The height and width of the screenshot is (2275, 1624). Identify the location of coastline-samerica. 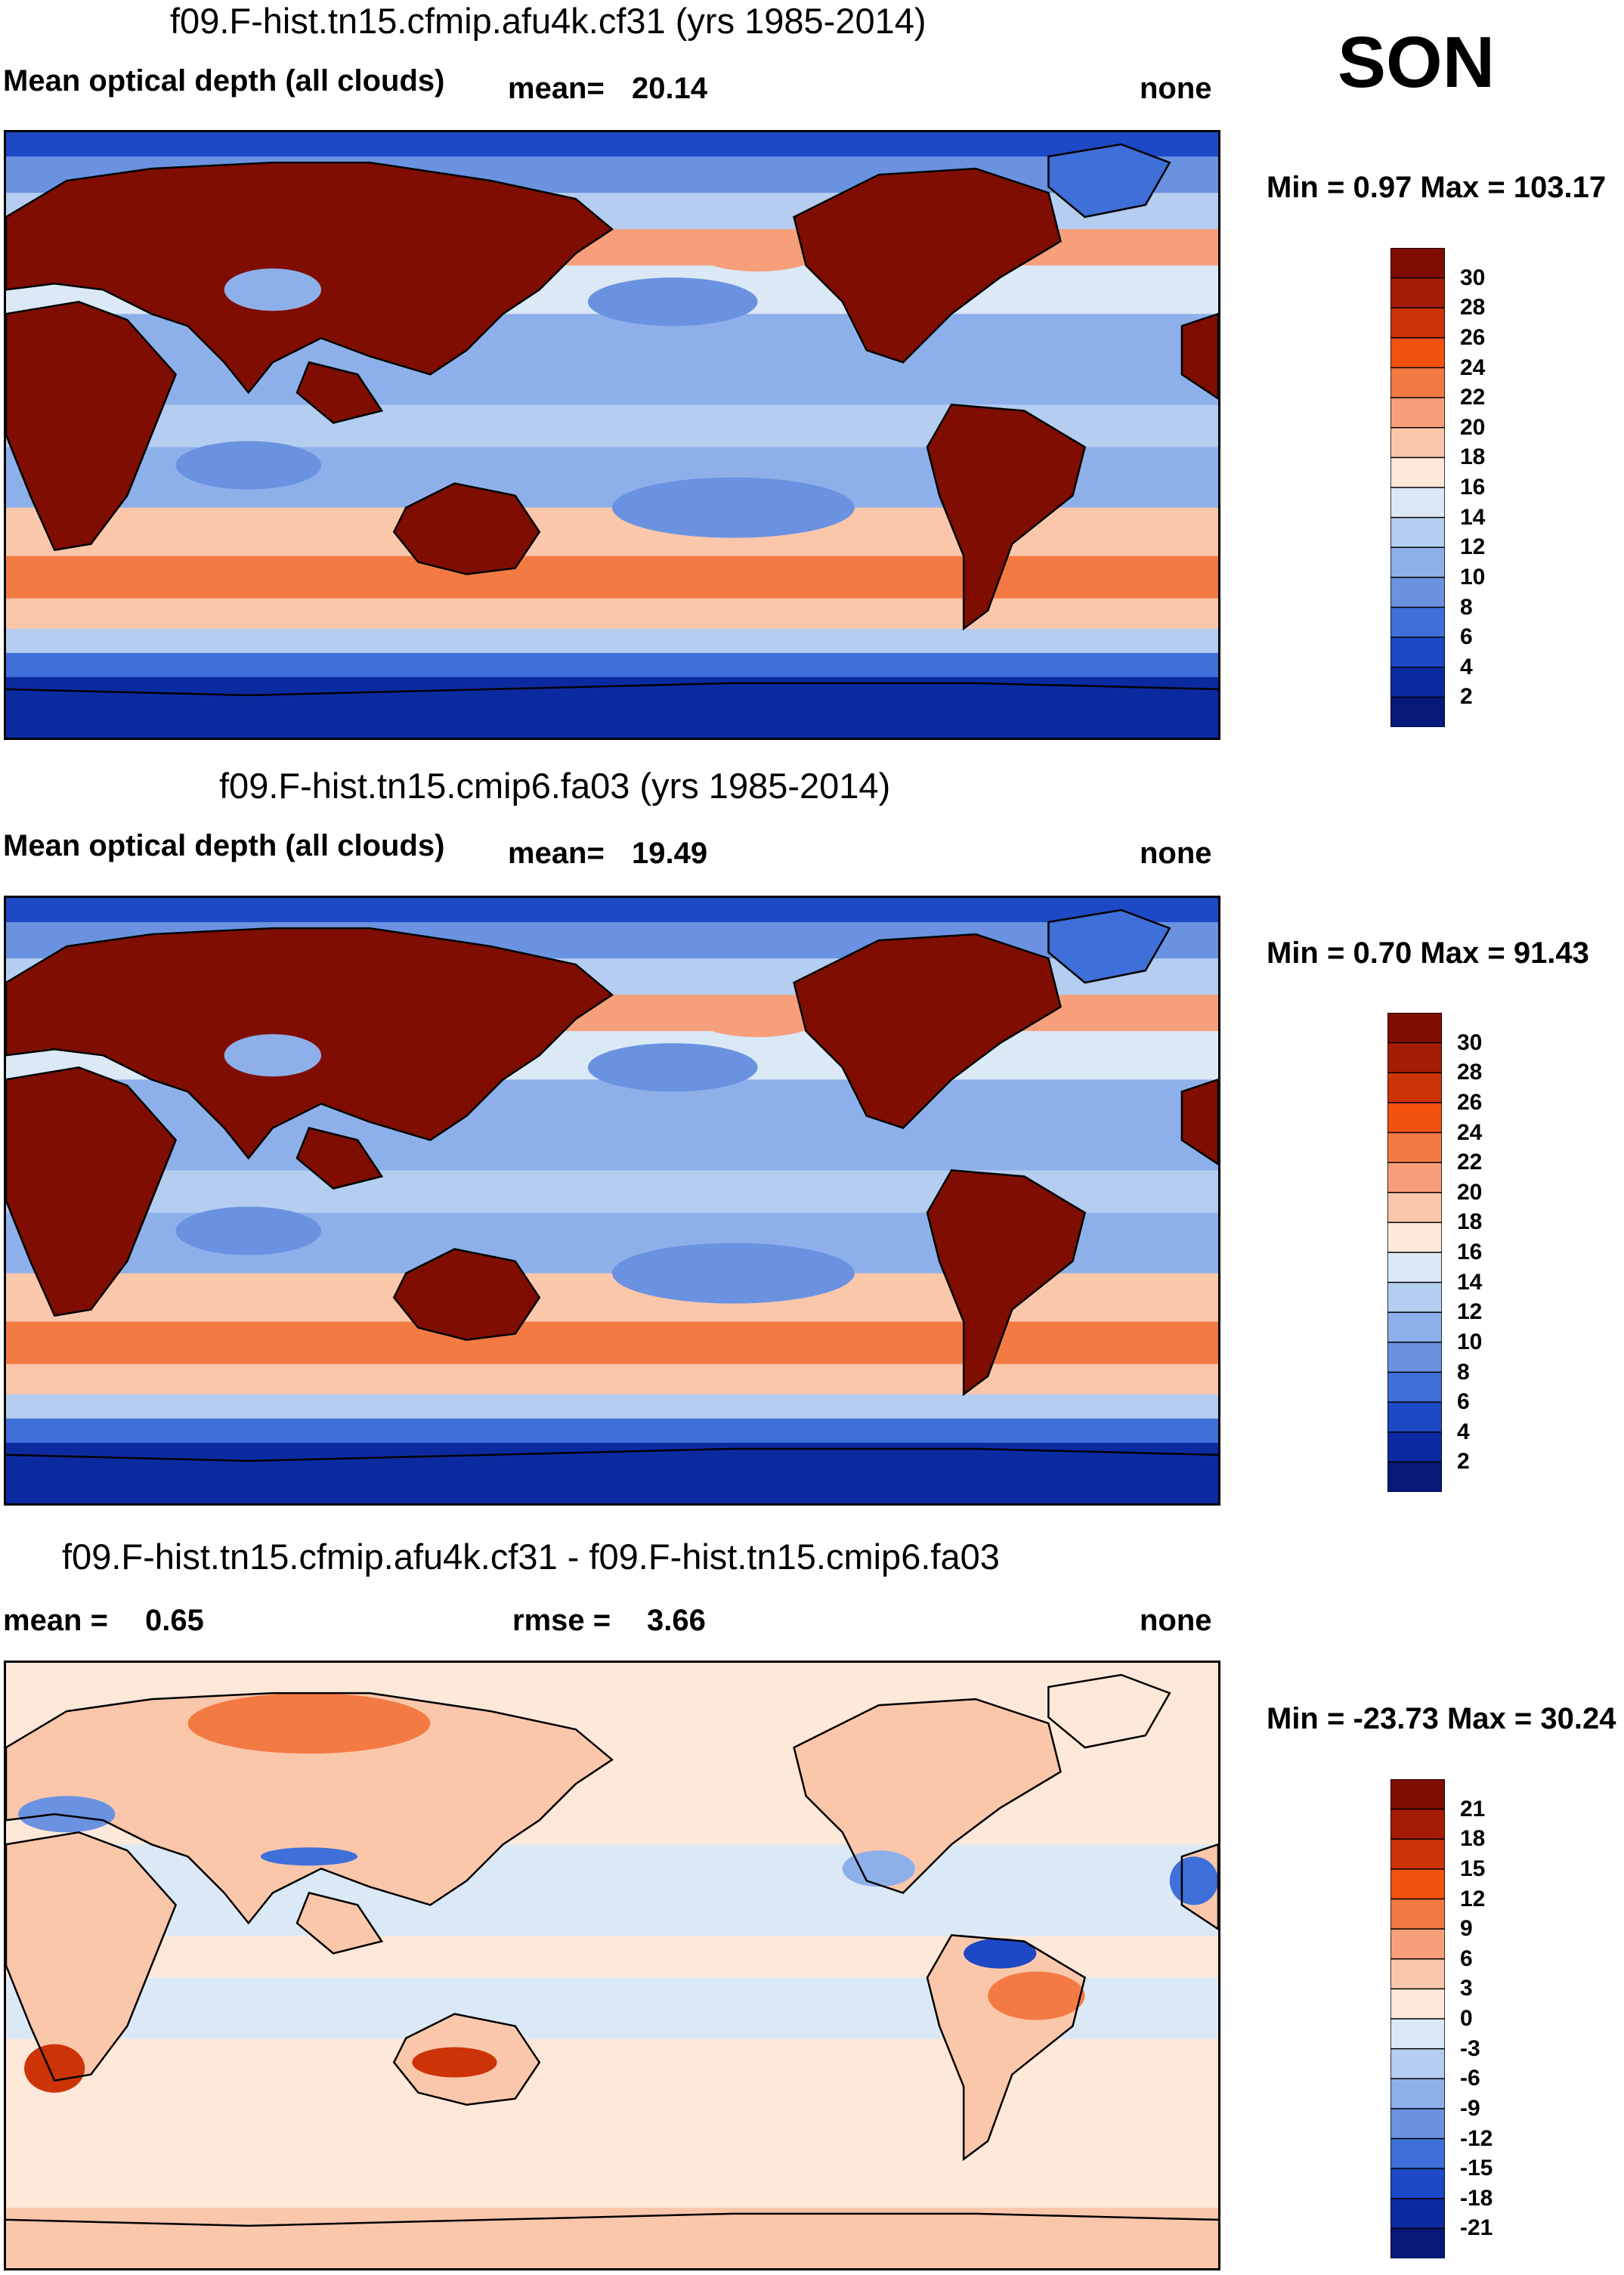
(1006, 517).